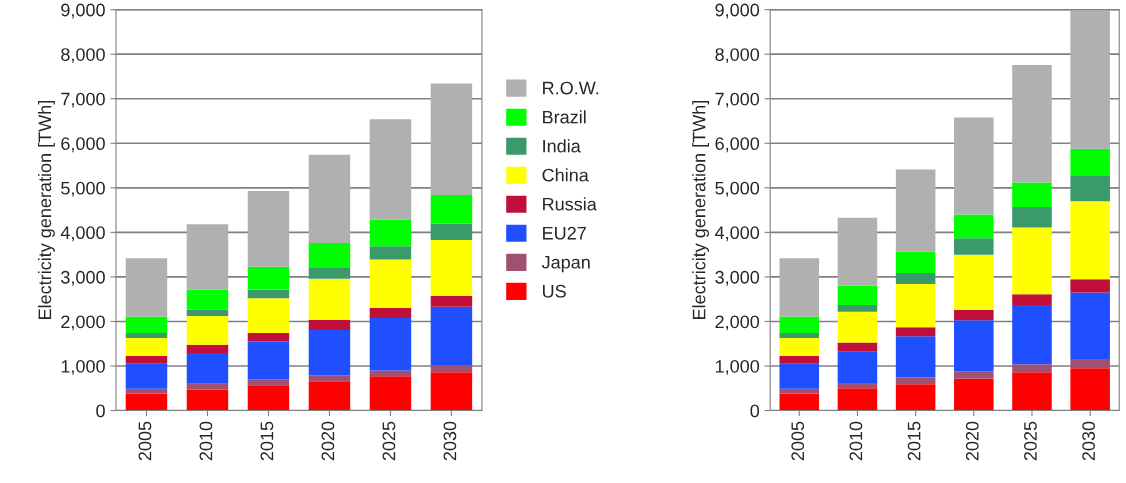  Describe the element at coordinates (82, 234) in the screenshot. I see `y-tick-label: 4,000` at that location.